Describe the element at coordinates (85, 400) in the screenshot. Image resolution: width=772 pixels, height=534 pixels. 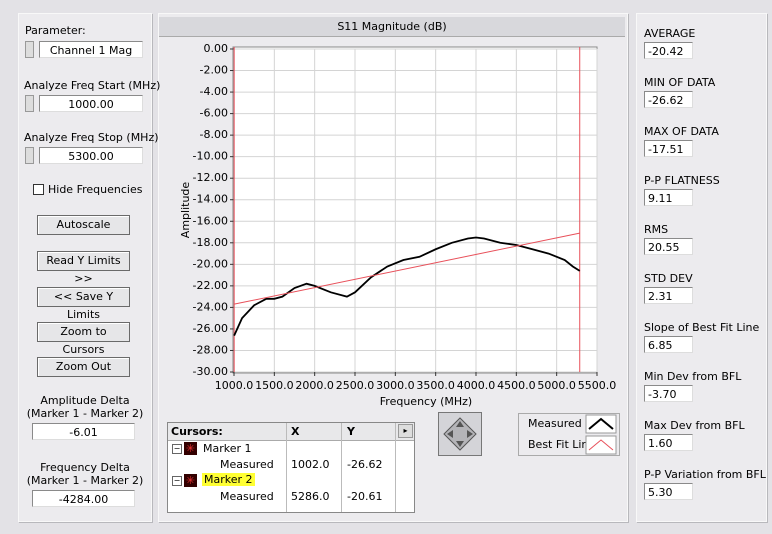
I see `amplitude-delta-label: Amplitude Delta` at that location.